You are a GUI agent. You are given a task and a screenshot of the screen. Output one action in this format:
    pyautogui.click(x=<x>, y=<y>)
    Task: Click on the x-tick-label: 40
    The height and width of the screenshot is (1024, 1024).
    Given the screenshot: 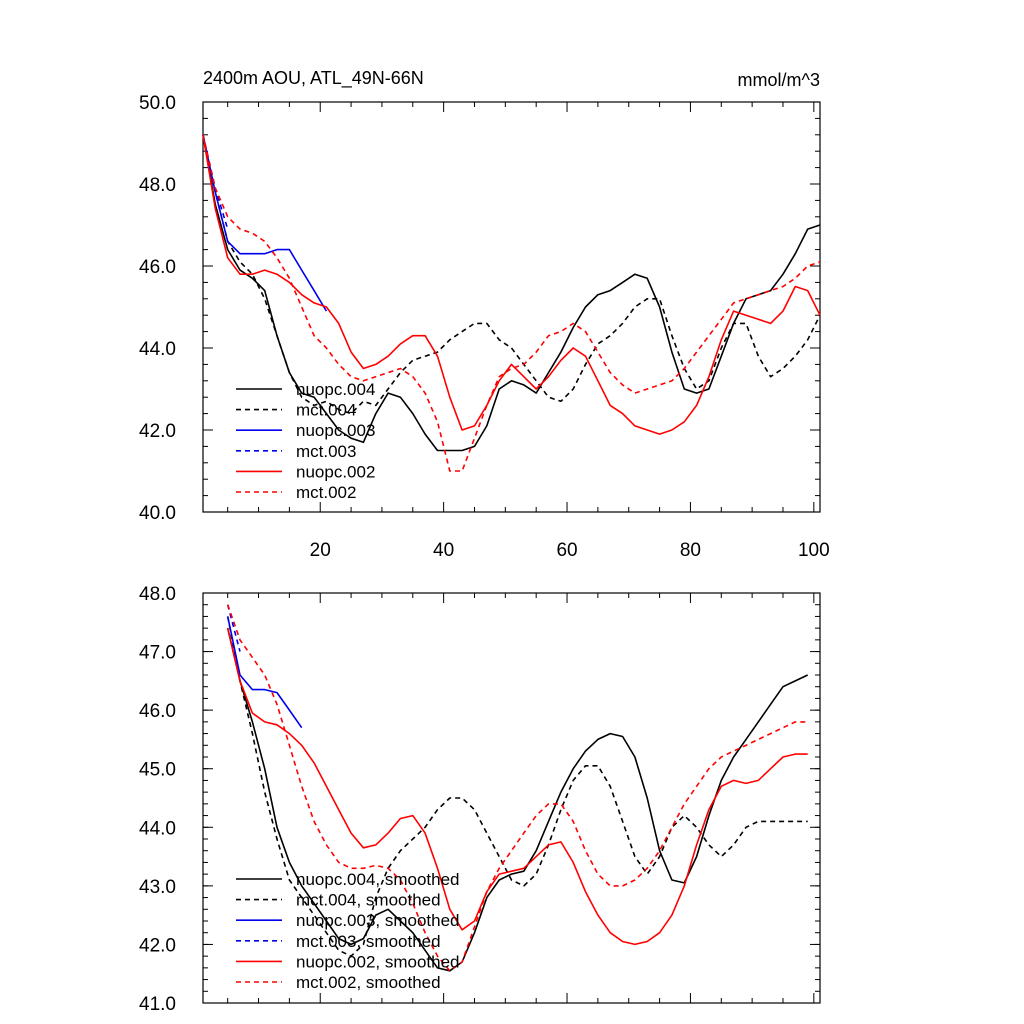 What is the action you would take?
    pyautogui.click(x=443, y=550)
    